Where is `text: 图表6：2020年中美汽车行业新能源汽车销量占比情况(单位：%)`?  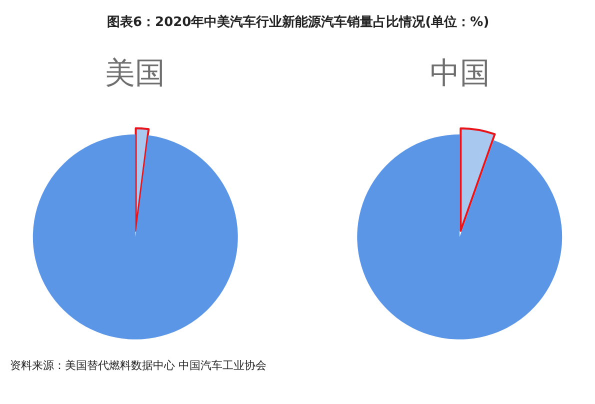
text: 图表6：2020年中美汽车行业新能源汽车销量占比情况(单位：%) is located at coordinates (298, 22).